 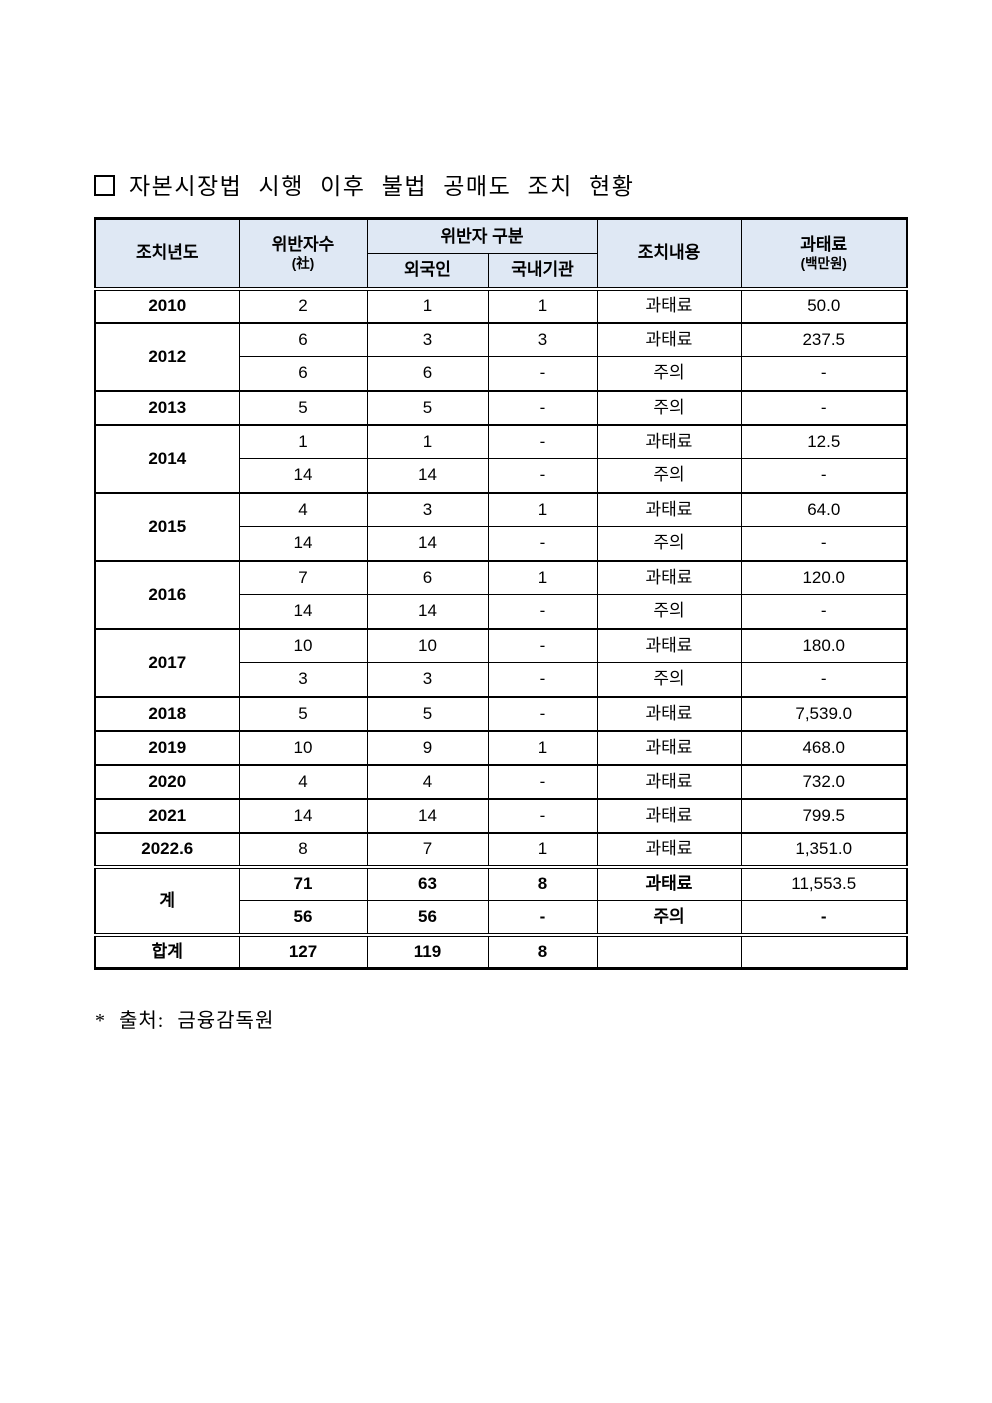 I want to click on foreign-count-cell: 56, so click(x=427, y=917).